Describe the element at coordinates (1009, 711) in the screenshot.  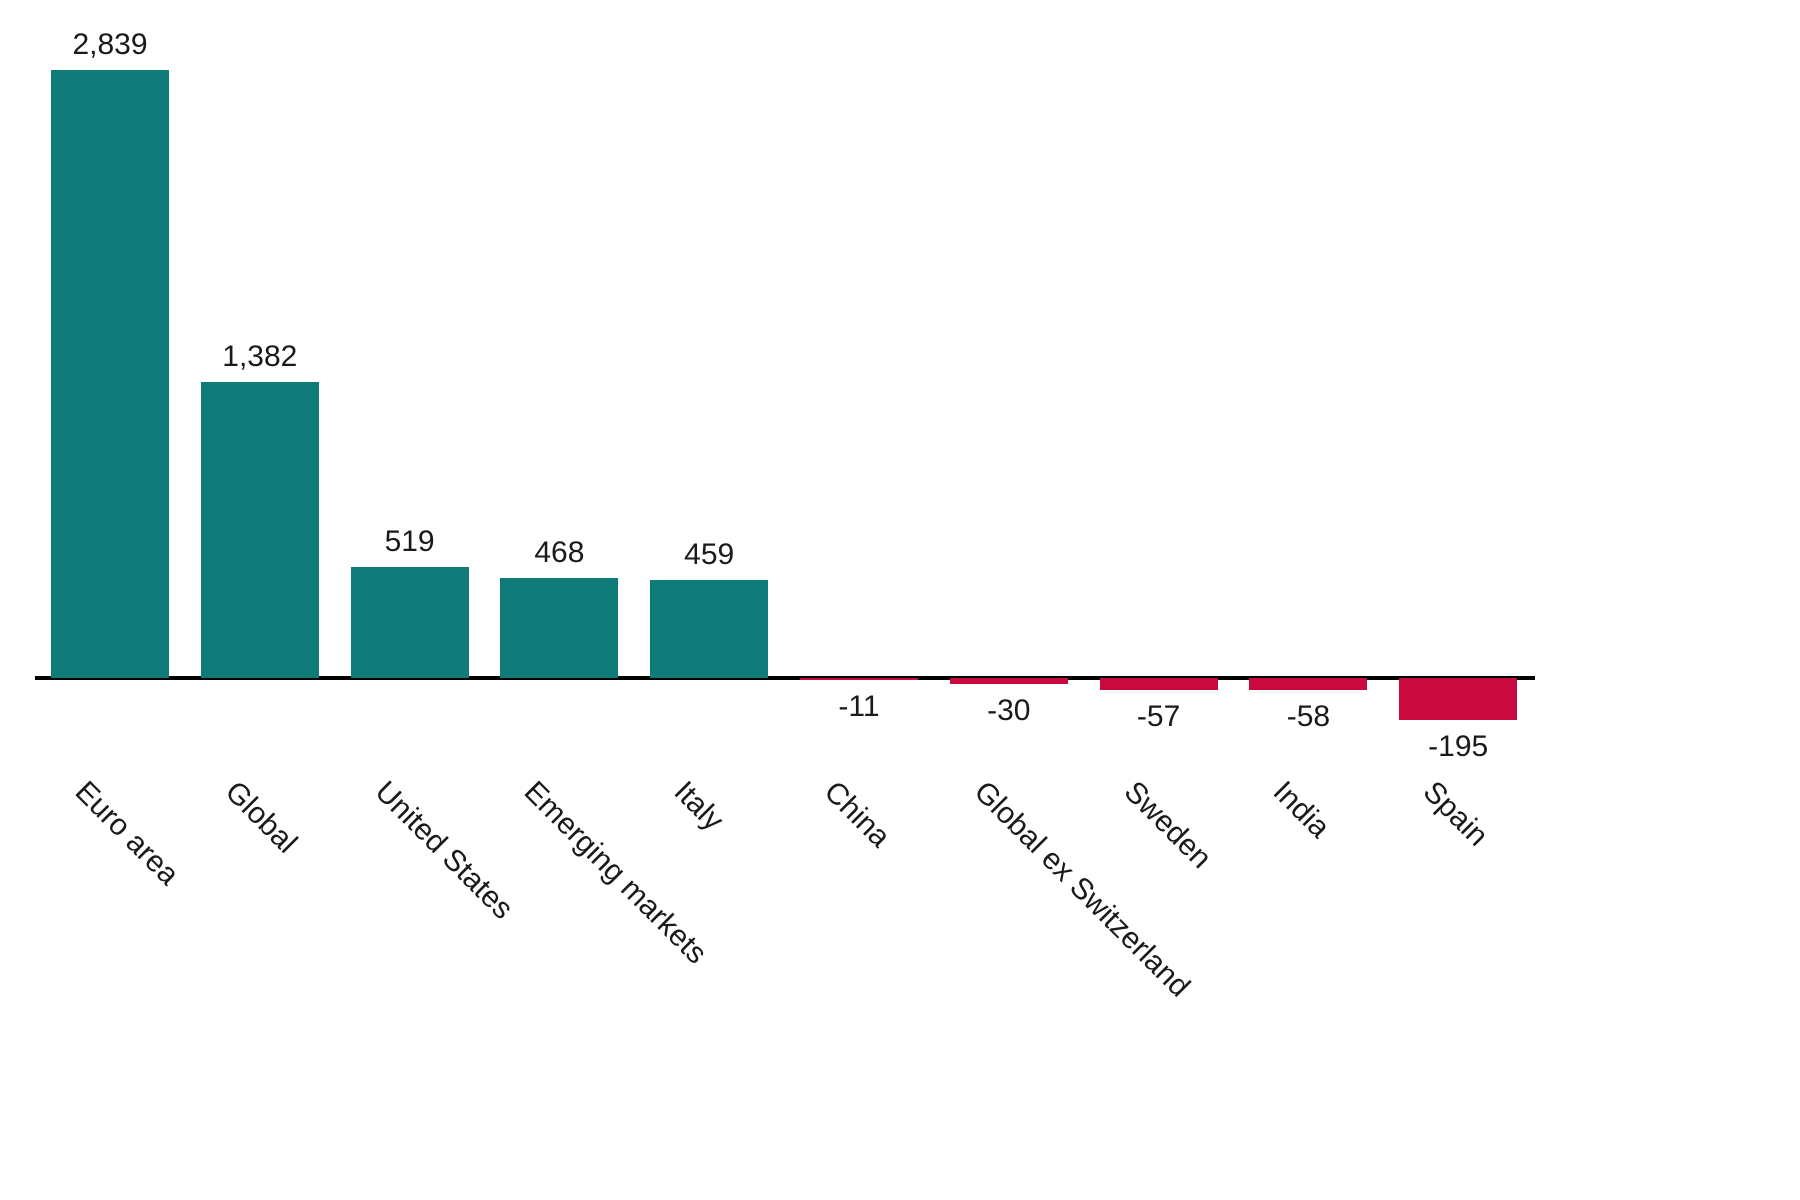
I see `bar-value-label: -30` at that location.